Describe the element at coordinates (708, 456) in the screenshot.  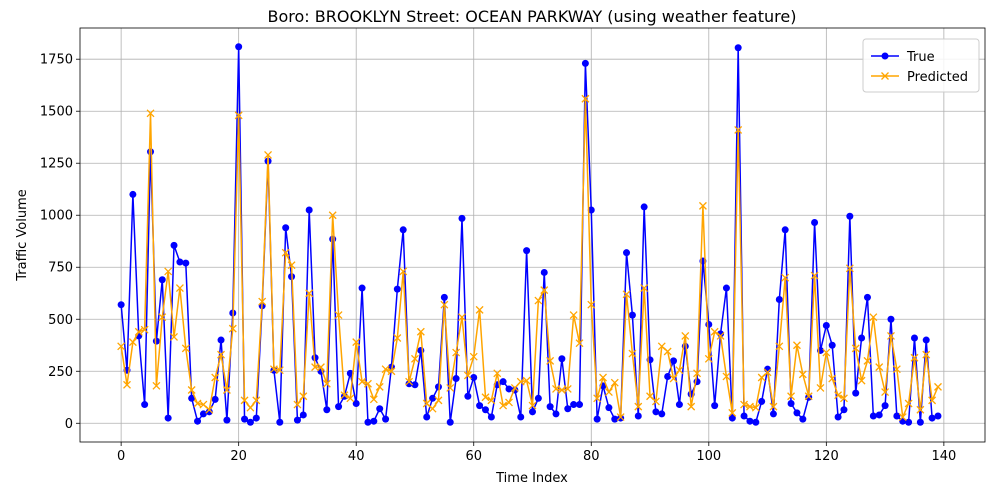
I see `x-tick-label: 100` at that location.